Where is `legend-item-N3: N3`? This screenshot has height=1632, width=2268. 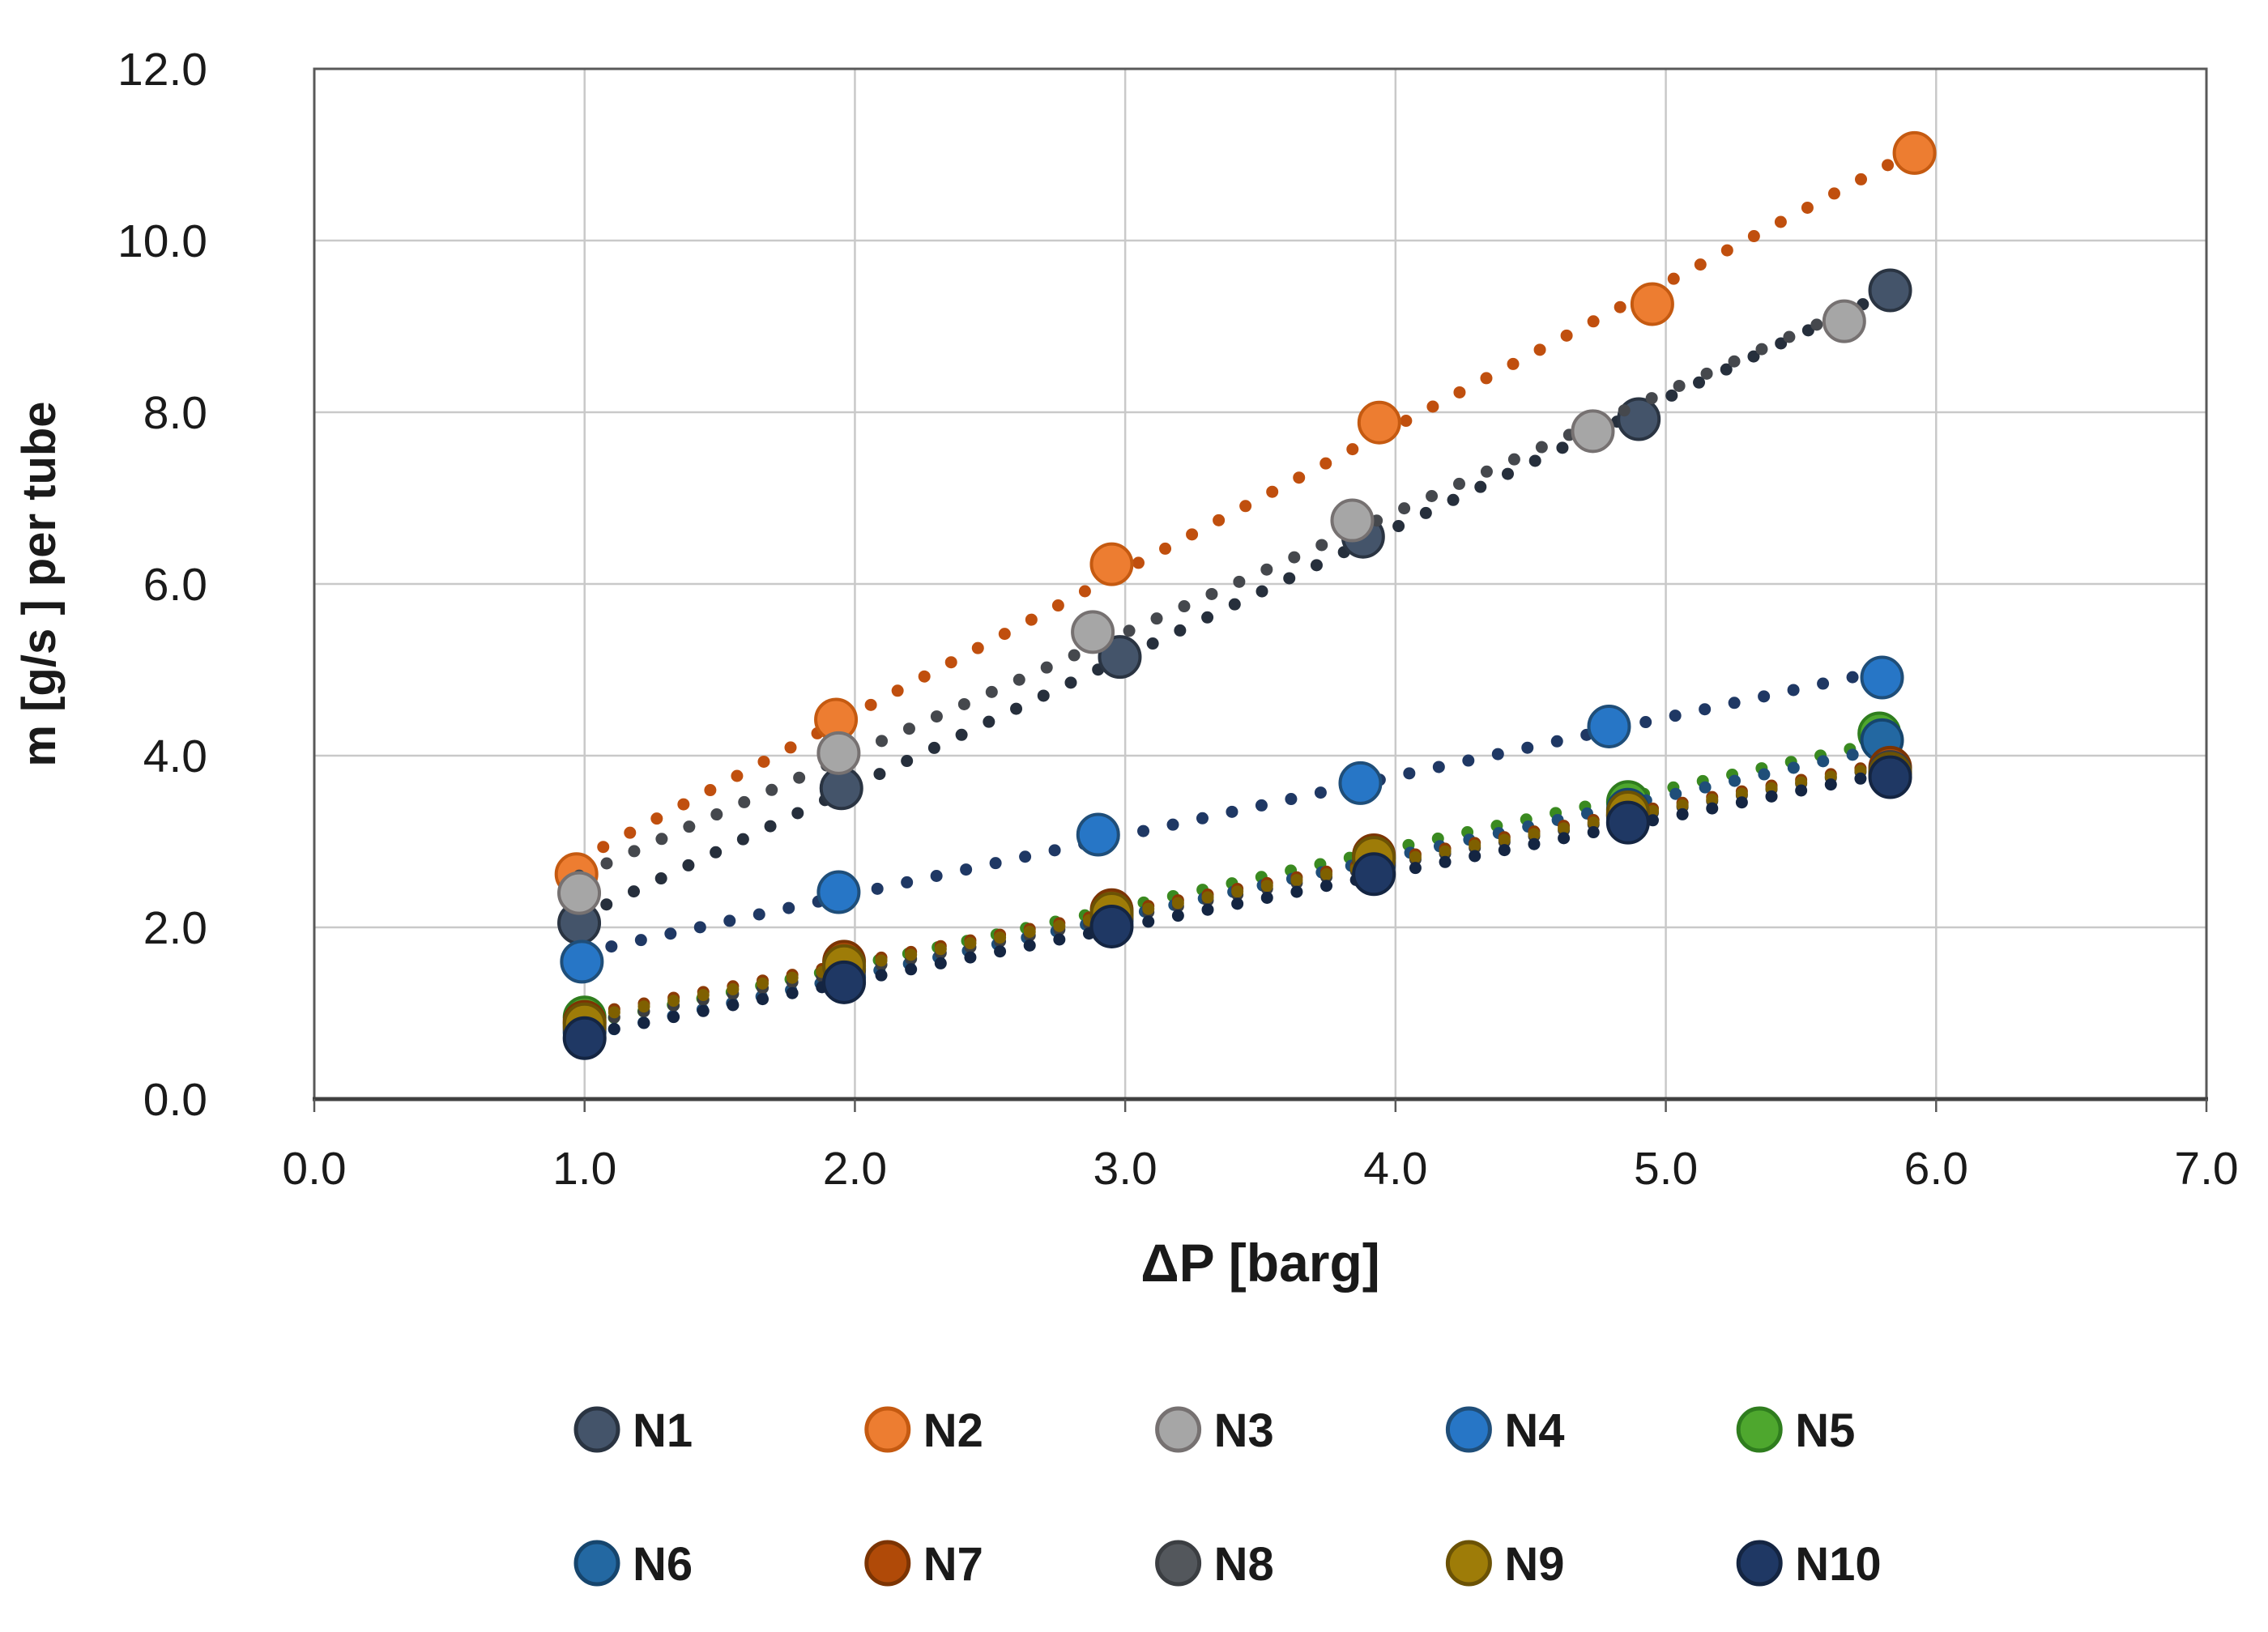
legend-item-N3: N3 is located at coordinates (1214, 1430).